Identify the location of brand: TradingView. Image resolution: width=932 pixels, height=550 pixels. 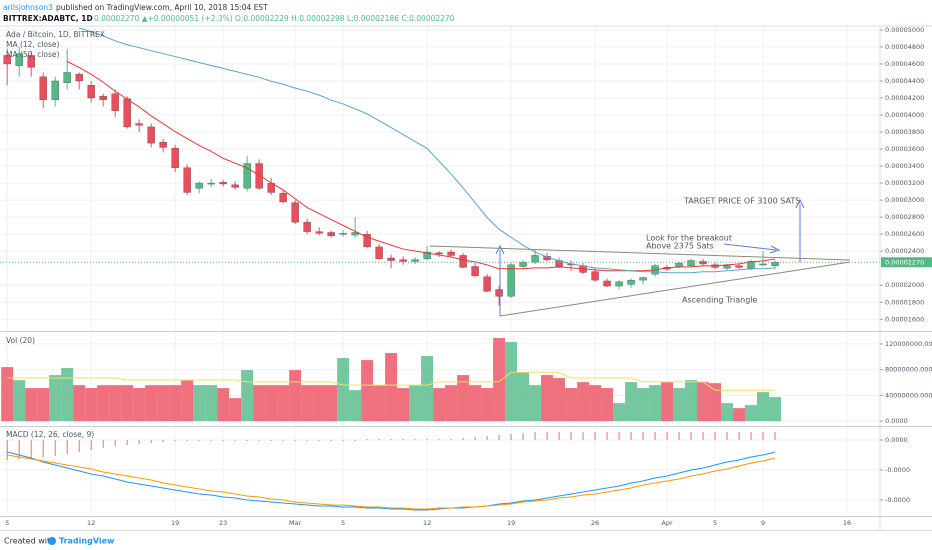
(87, 541).